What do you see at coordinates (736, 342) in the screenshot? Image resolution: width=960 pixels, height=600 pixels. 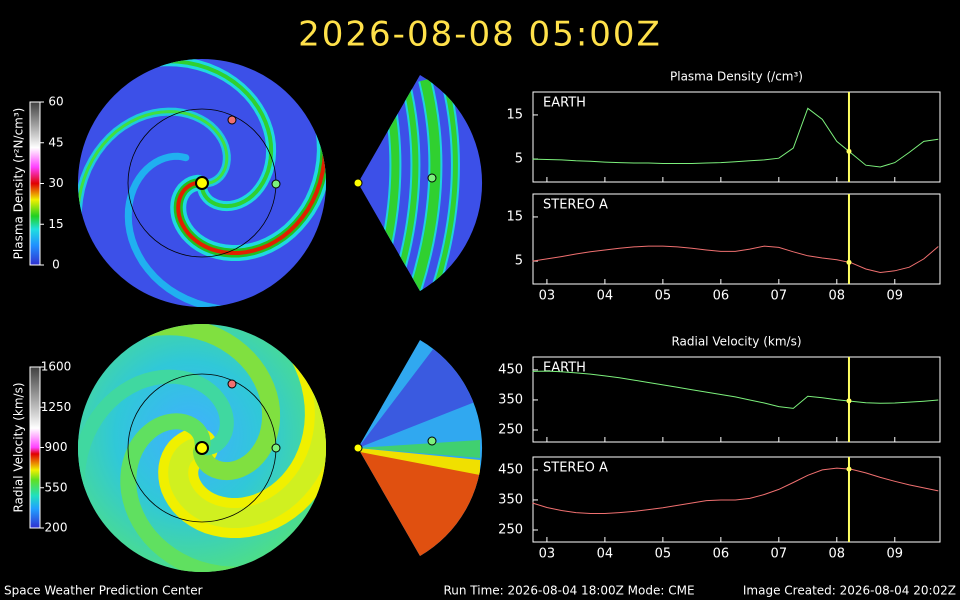 I see `chart-title: Radial Velocity (km/s)` at bounding box center [736, 342].